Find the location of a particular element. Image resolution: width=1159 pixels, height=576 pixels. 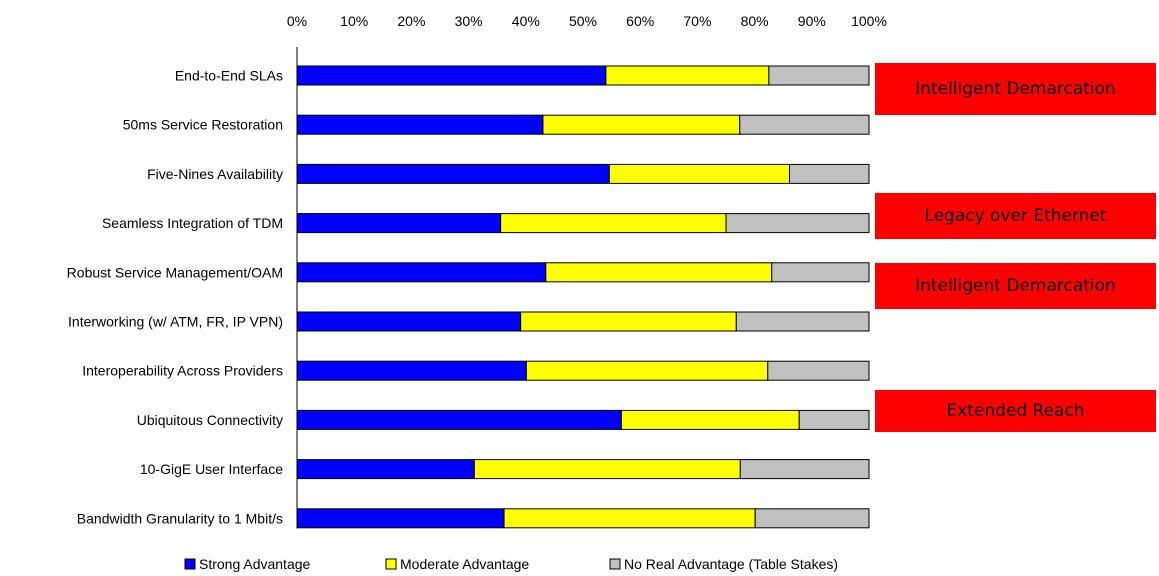

x-tick-label: 30% is located at coordinates (469, 21).